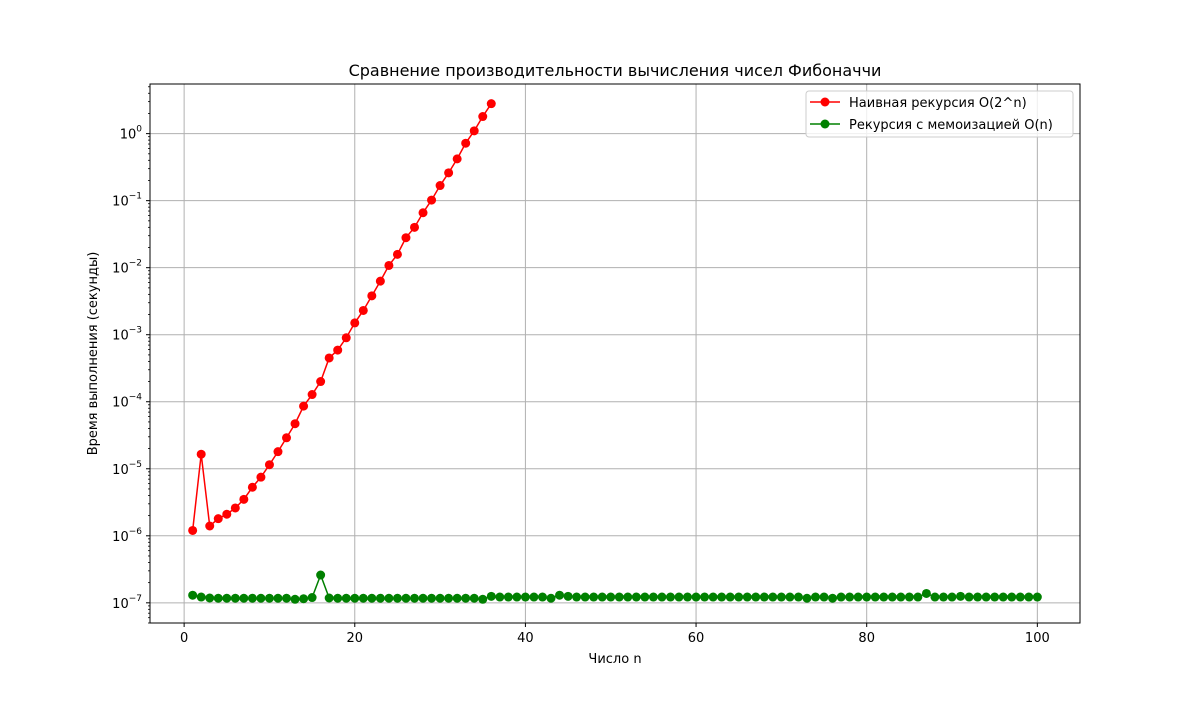  Describe the element at coordinates (93, 354) in the screenshot. I see `y-axis-label: Время выполнения (секунды)` at that location.